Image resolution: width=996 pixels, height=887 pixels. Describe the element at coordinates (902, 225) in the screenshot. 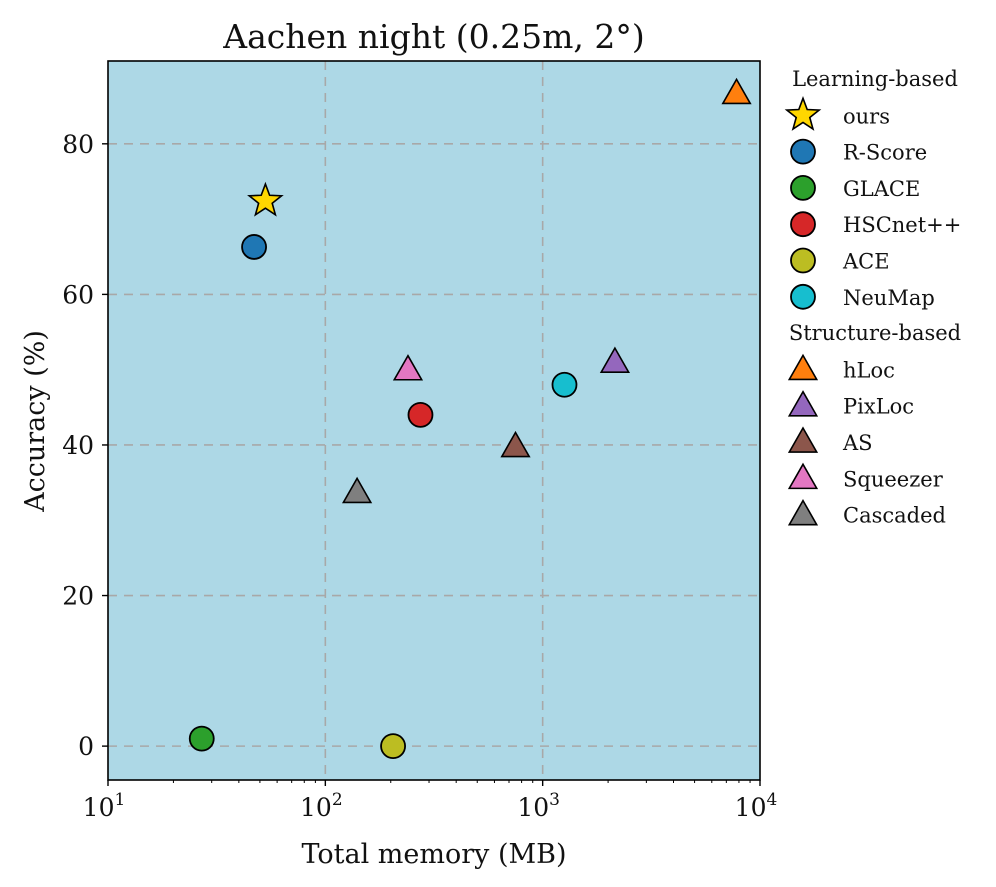

I see `legend-label: HSCnet++` at that location.